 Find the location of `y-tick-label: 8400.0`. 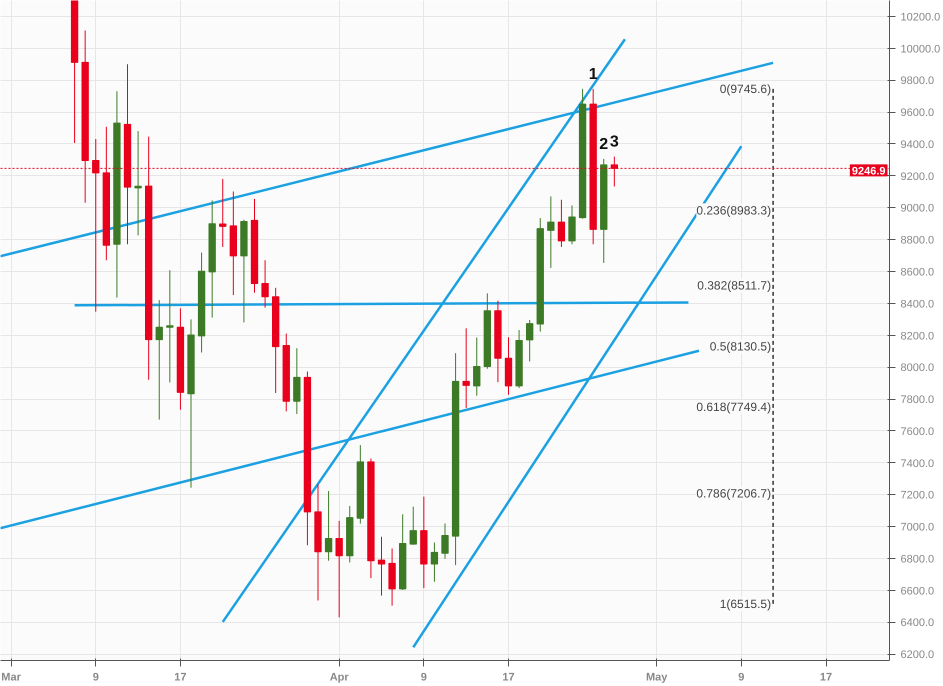

y-tick-label: 8400.0 is located at coordinates (917, 304).